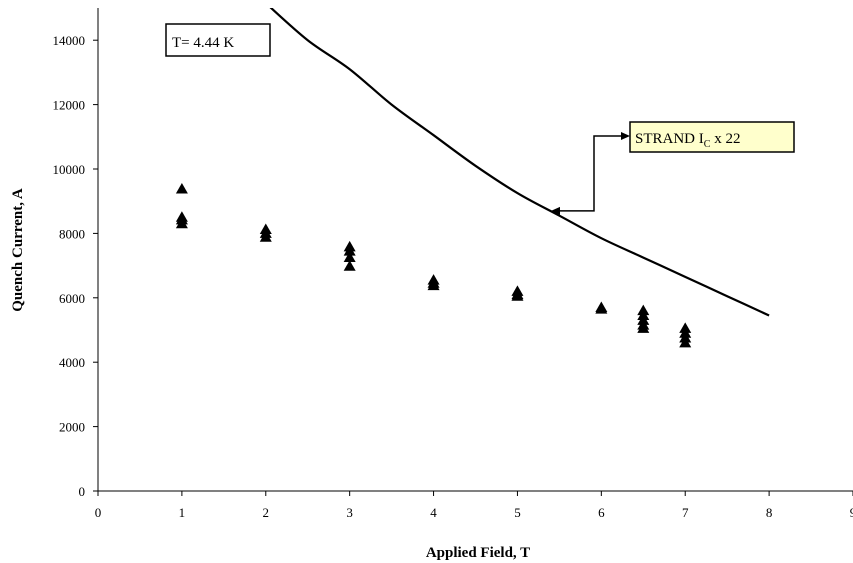 Image resolution: width=853 pixels, height=563 pixels. What do you see at coordinates (478, 553) in the screenshot?
I see `x-axis-title: Applied Field, T` at bounding box center [478, 553].